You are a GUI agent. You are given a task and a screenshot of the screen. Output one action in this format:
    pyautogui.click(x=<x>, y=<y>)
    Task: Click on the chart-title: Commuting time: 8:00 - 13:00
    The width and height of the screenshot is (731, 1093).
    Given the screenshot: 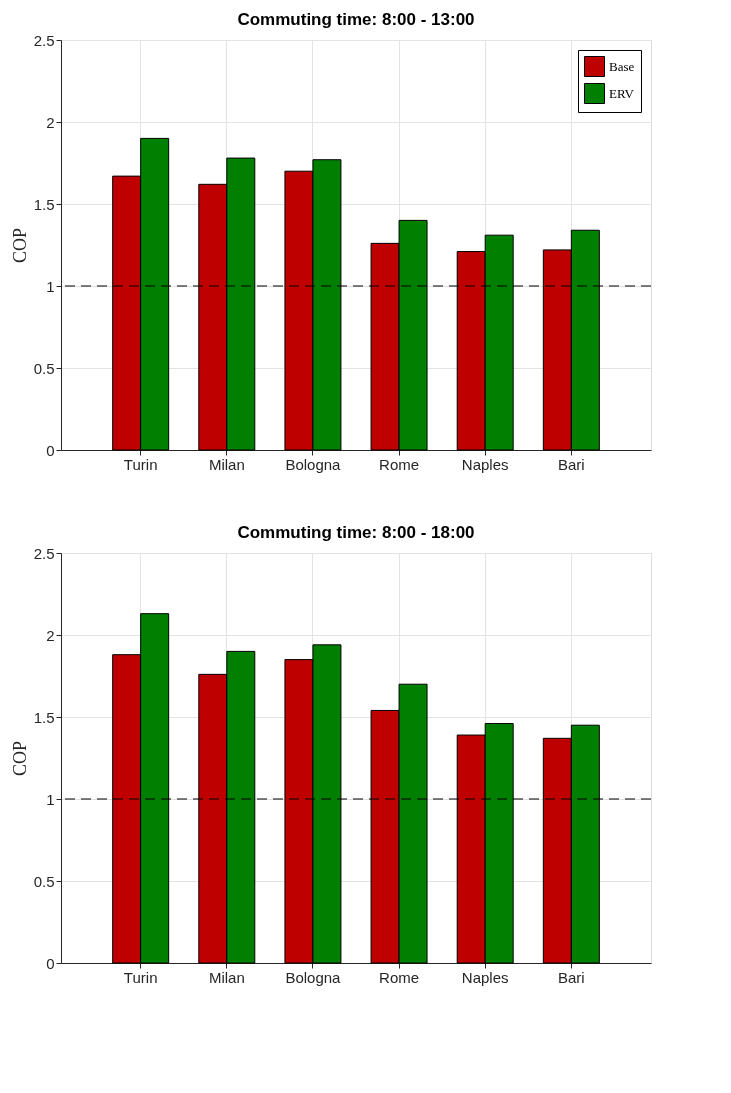 What is the action you would take?
    pyautogui.click(x=356, y=19)
    